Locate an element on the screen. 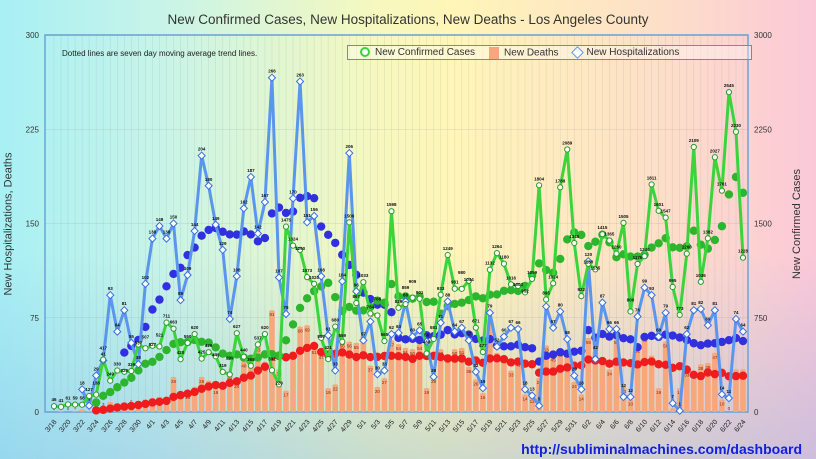 This screenshot has width=816, height=459. x-tick-label: 4/21 is located at coordinates (290, 426).